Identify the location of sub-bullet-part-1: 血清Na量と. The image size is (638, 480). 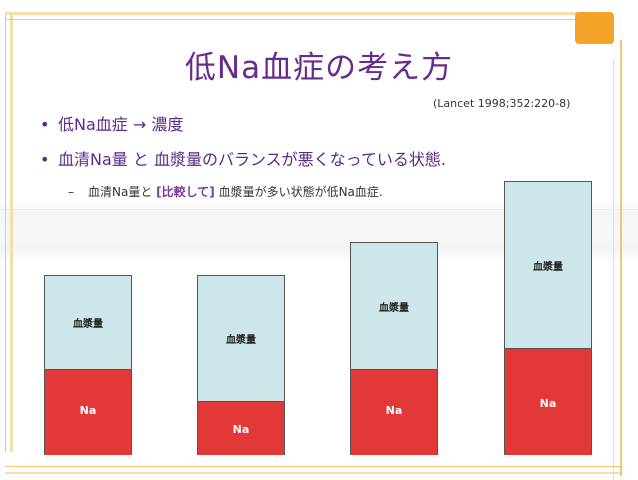
(122, 192).